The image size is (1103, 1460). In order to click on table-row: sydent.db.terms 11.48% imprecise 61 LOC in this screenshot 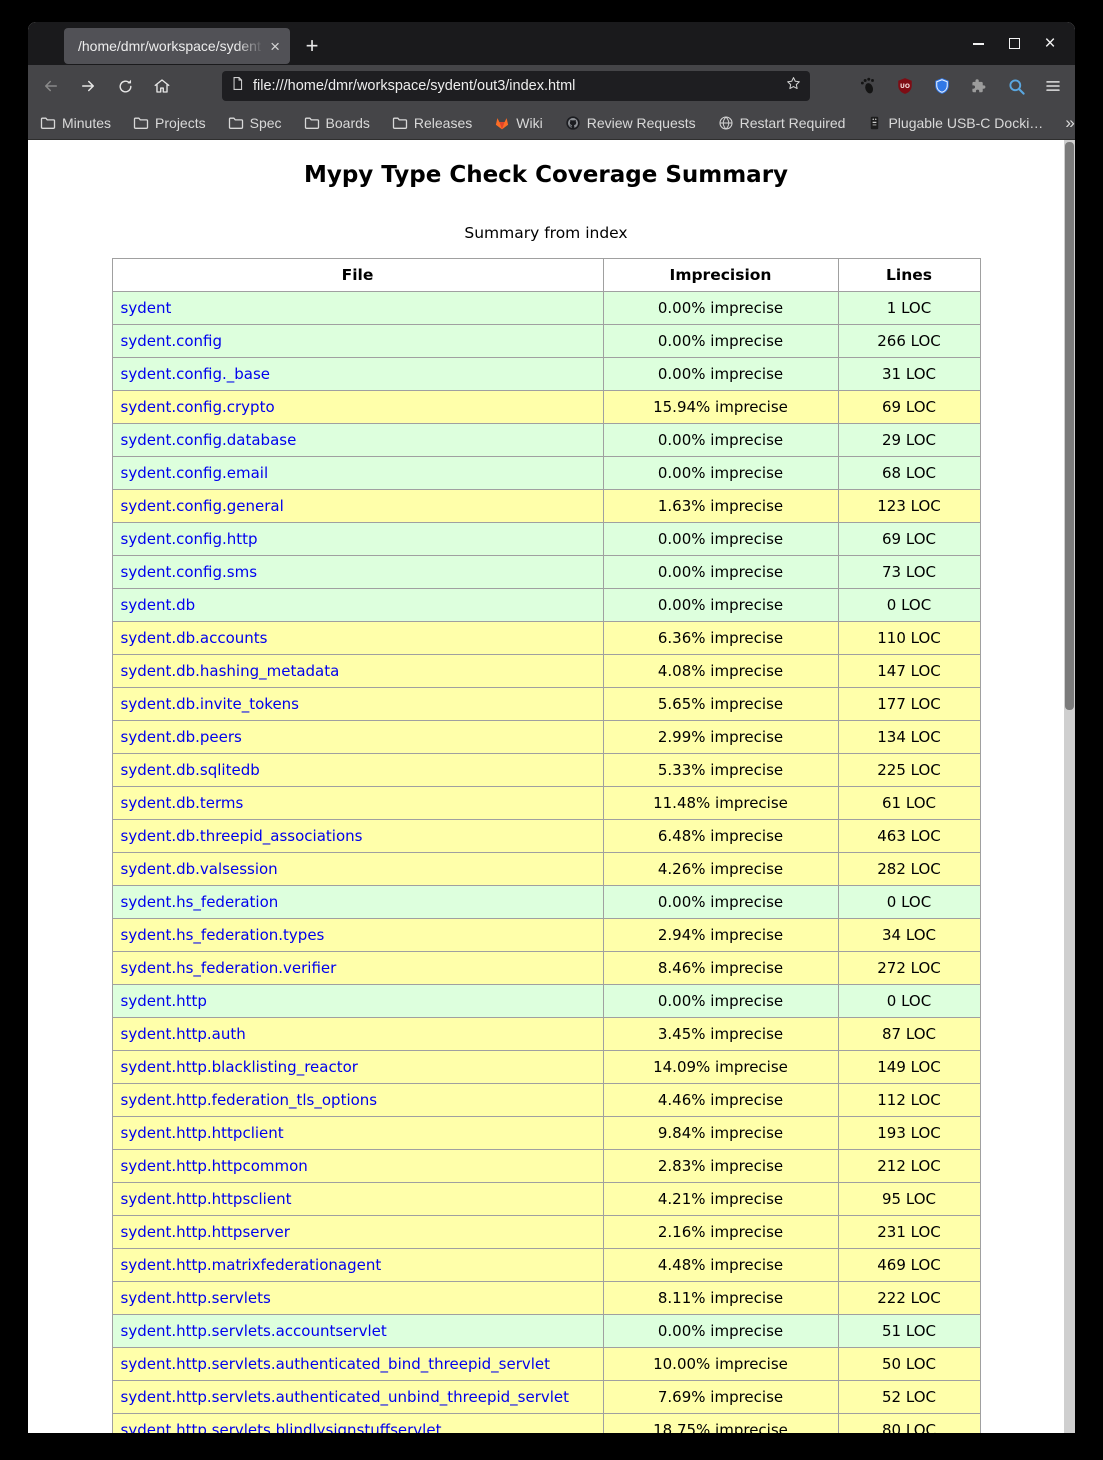, I will do `click(546, 803)`.